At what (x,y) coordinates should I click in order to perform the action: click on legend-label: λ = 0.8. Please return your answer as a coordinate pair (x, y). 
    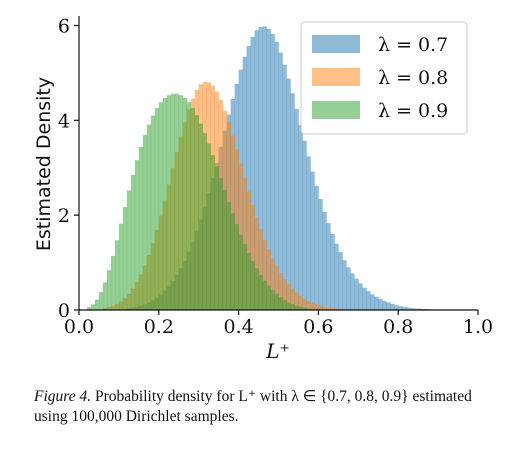
    Looking at the image, I should click on (413, 78).